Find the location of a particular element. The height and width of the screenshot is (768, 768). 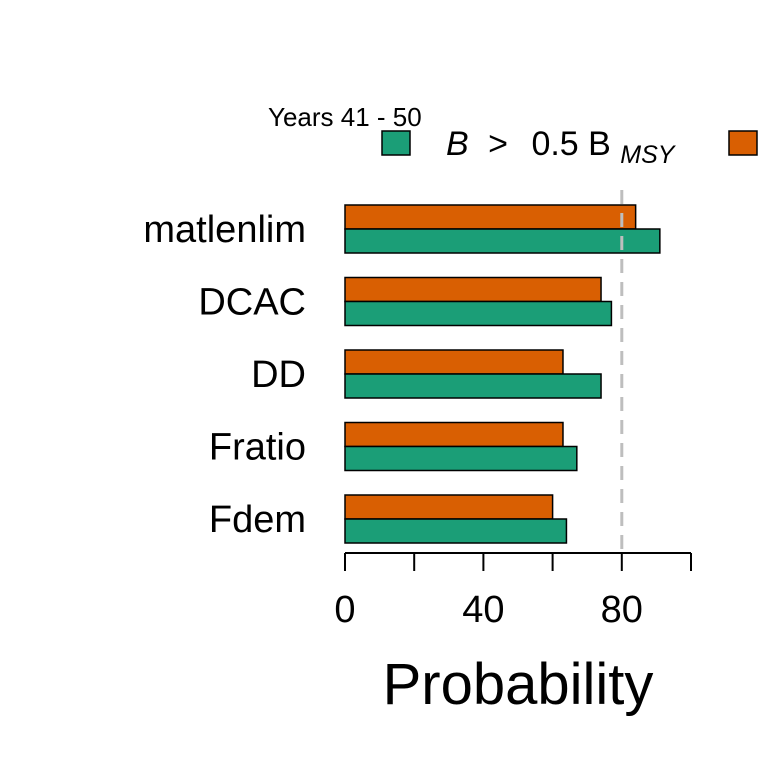

legend-lhs: B is located at coordinates (457, 144).